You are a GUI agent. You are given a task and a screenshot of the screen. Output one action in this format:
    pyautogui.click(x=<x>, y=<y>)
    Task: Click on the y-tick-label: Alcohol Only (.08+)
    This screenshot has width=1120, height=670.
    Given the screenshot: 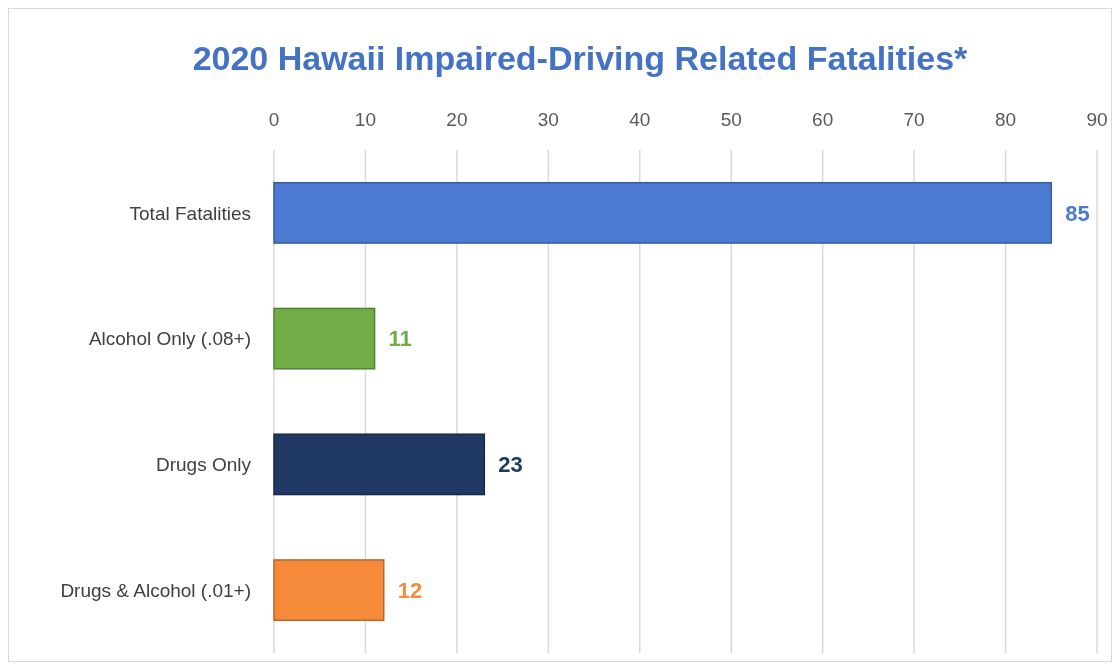 What is the action you would take?
    pyautogui.click(x=169, y=339)
    